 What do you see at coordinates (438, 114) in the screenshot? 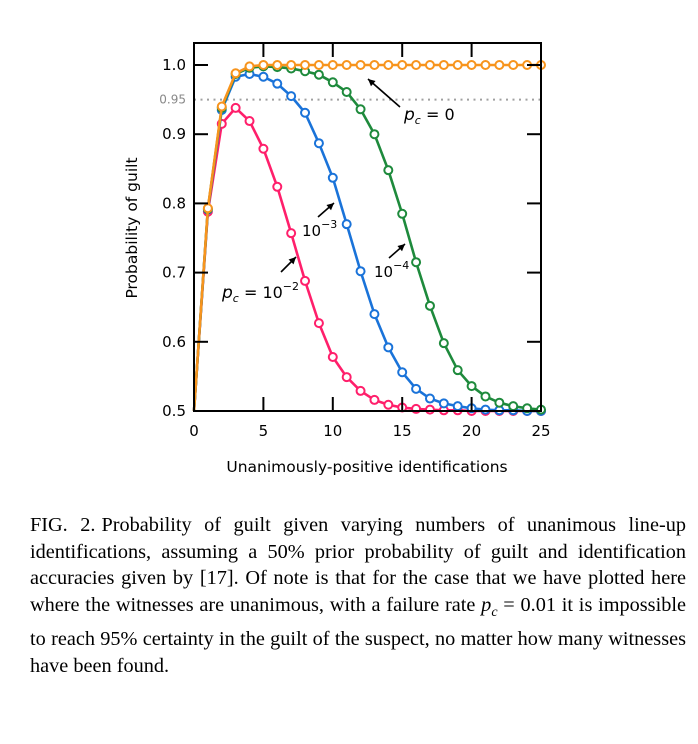
I see `anno-text: = 0` at bounding box center [438, 114].